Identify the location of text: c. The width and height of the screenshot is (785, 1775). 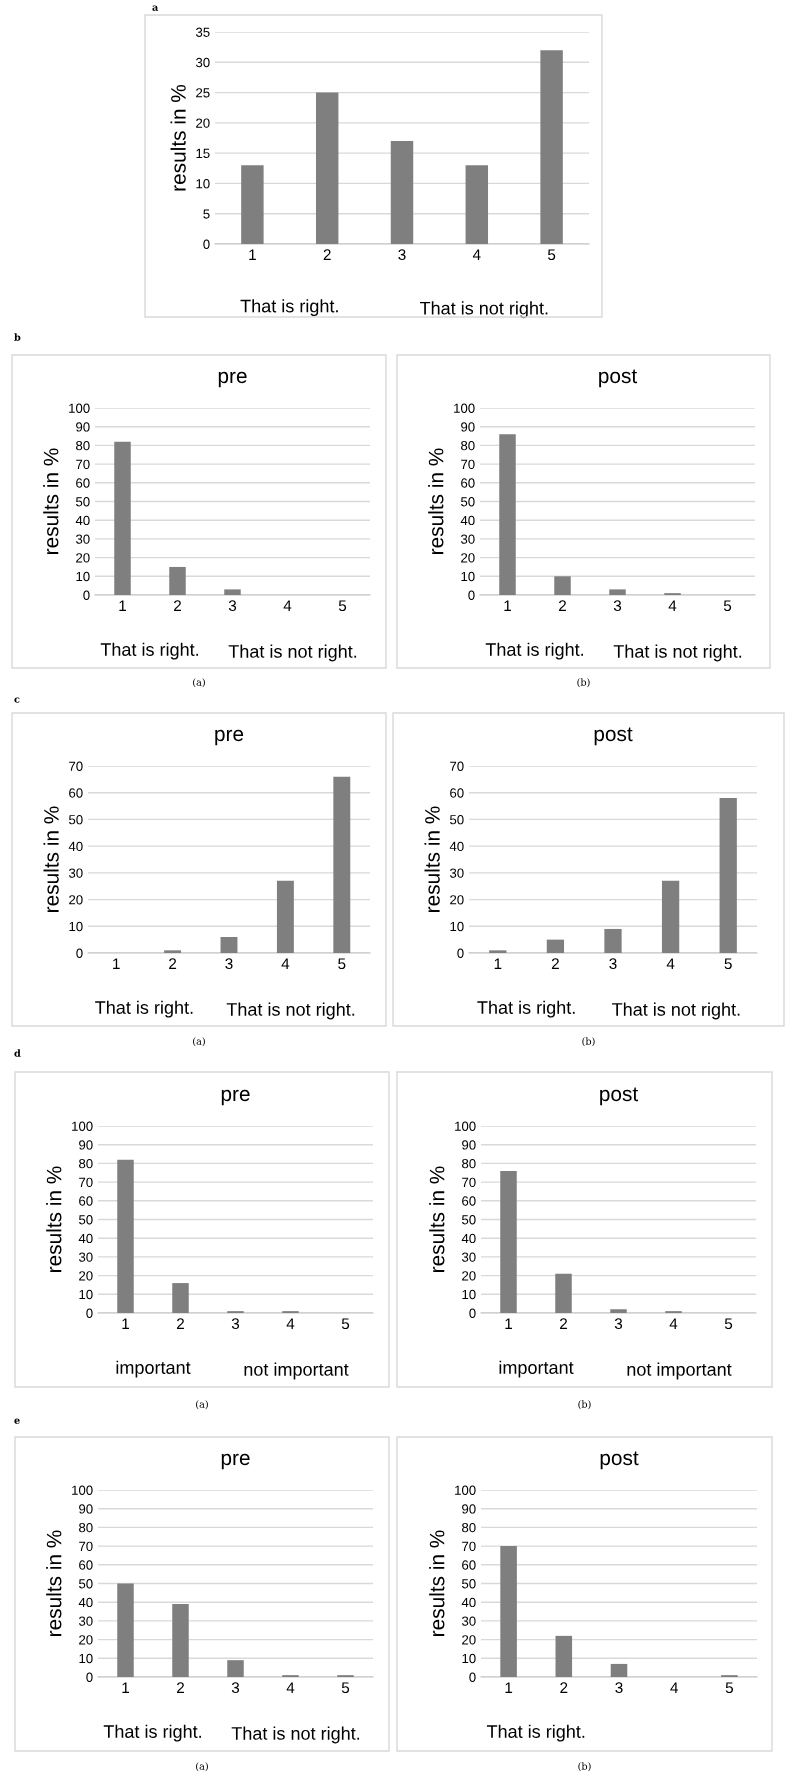
(17, 700).